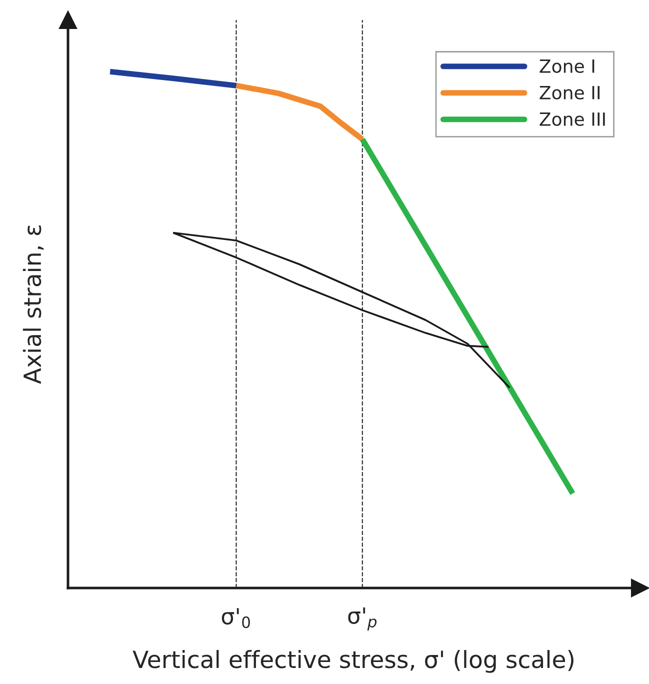 This screenshot has height=684, width=649. What do you see at coordinates (33, 304) in the screenshot?
I see `y-axis-title: Axial strain, ε` at bounding box center [33, 304].